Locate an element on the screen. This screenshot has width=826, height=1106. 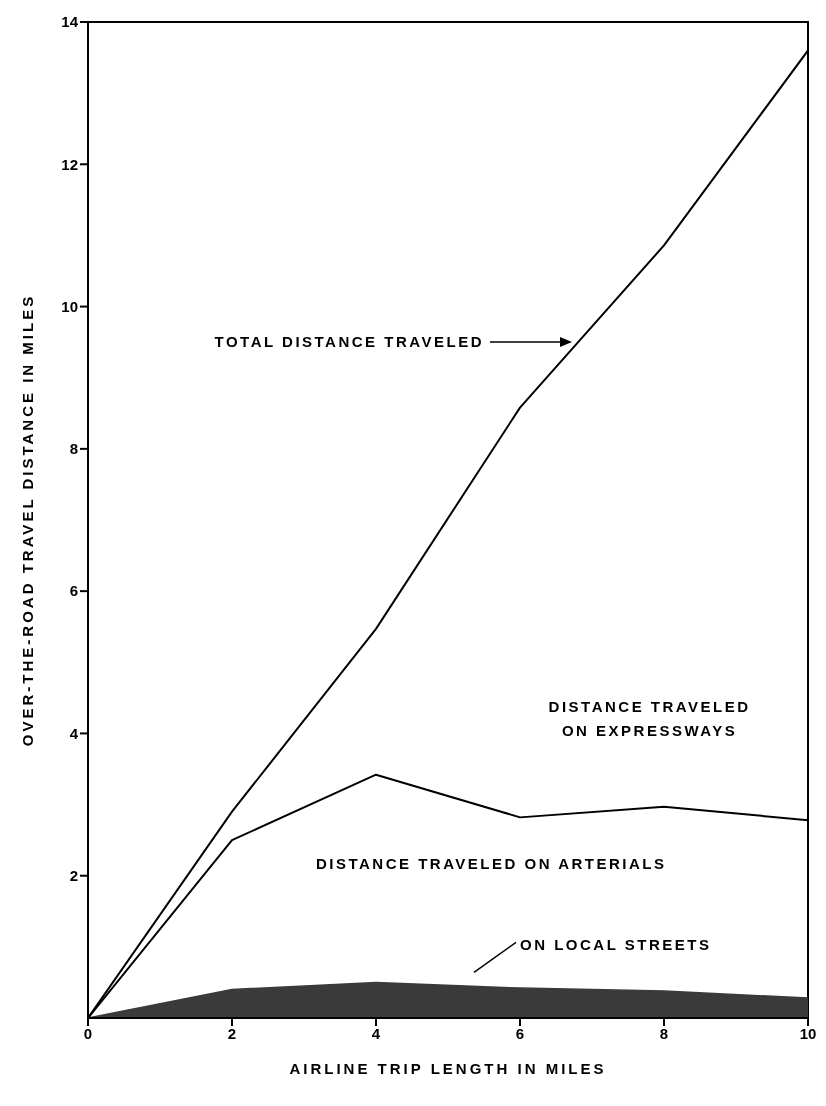
y-tick-label: 2 is located at coordinates (73, 876).